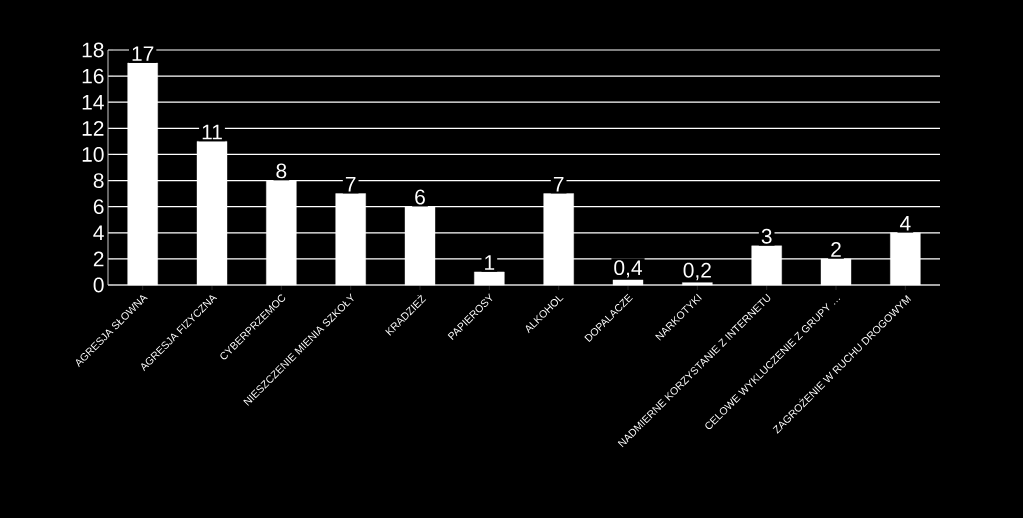  Describe the element at coordinates (766, 236) in the screenshot. I see `data-label: 3` at that location.